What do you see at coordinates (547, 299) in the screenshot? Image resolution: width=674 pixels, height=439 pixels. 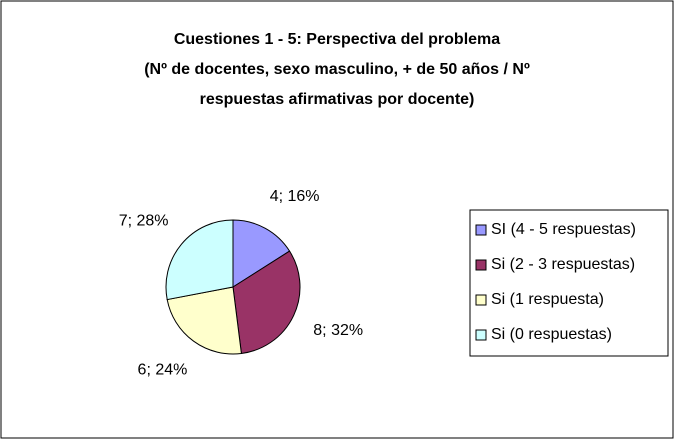 I see `legend-label: Si (1 respuesta)` at bounding box center [547, 299].